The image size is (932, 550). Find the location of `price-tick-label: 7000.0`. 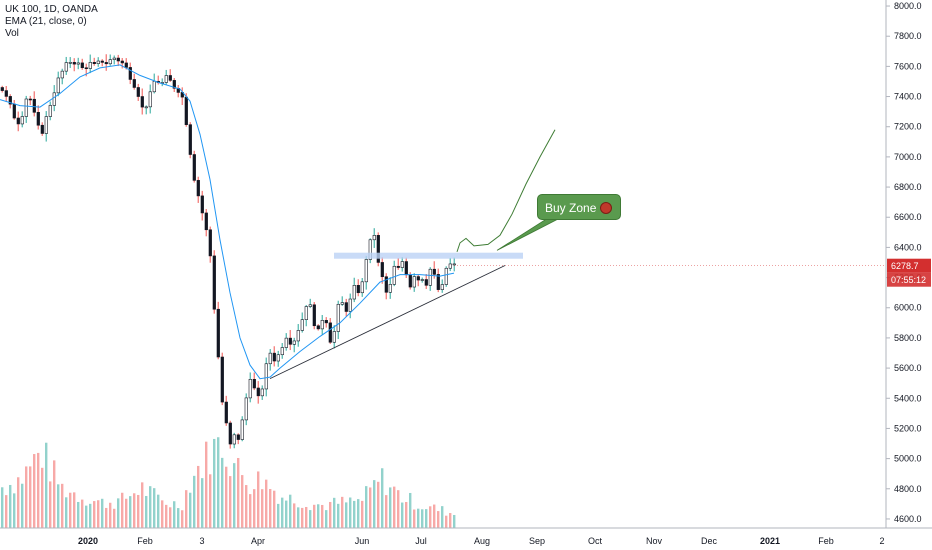

price-tick-label: 7000.0 is located at coordinates (908, 157).